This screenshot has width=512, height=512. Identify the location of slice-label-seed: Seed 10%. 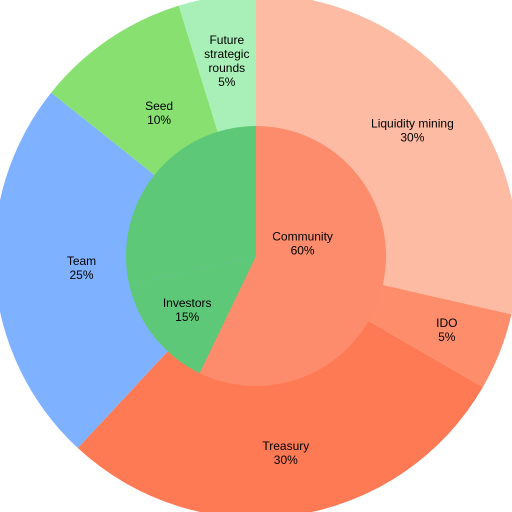
(159, 113).